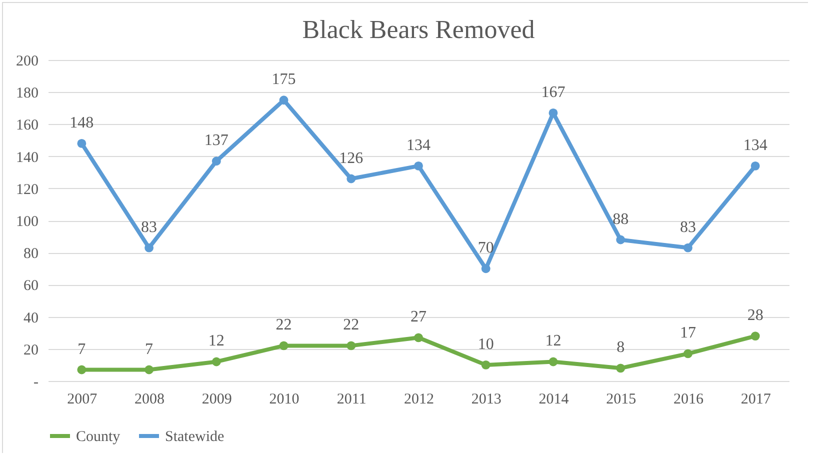 The image size is (814, 459). What do you see at coordinates (27, 126) in the screenshot?
I see `y-tick-label: 160` at bounding box center [27, 126].